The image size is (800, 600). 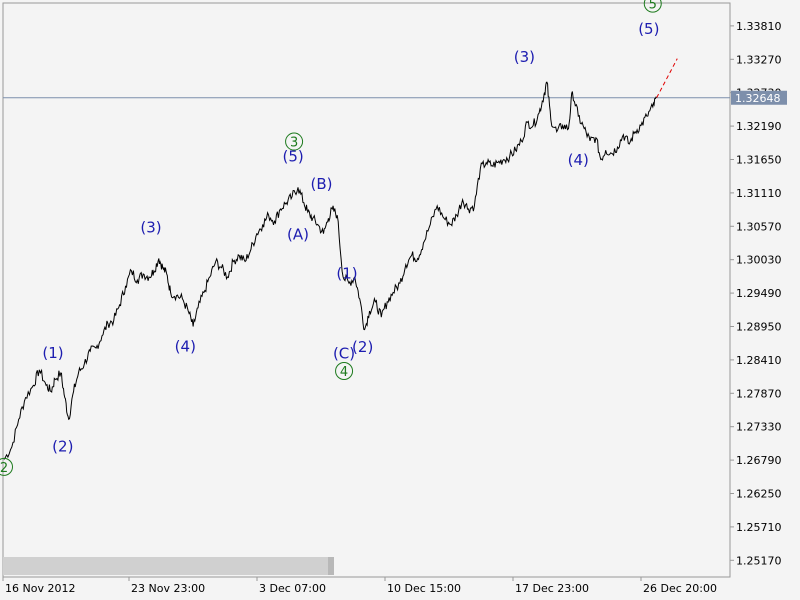 What do you see at coordinates (667, 78) in the screenshot?
I see `projection-line` at bounding box center [667, 78].